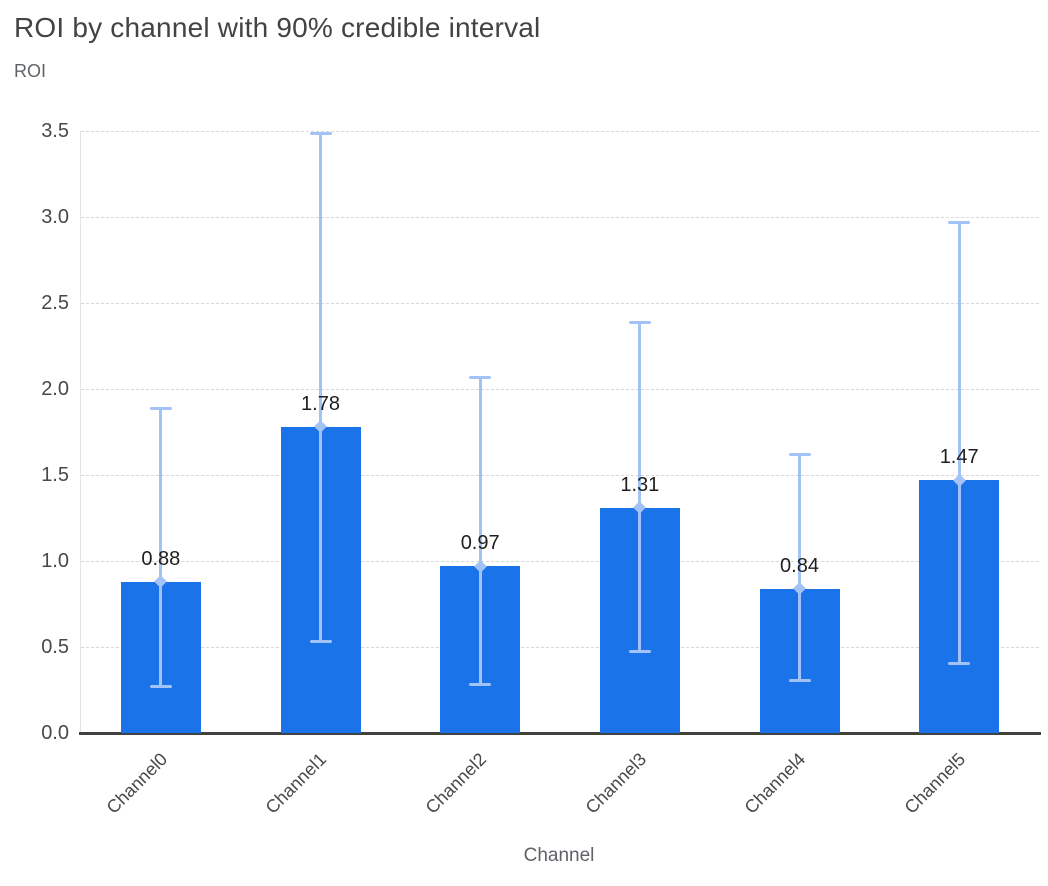 The height and width of the screenshot is (886, 1048). What do you see at coordinates (55, 733) in the screenshot?
I see `y-tick-label: 0.0` at bounding box center [55, 733].